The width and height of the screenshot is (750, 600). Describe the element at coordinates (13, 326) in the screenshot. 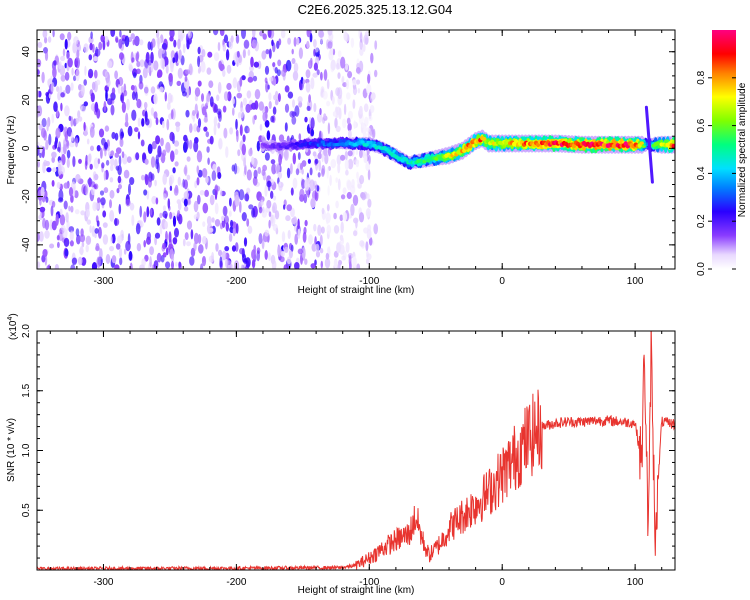

I see `y-multiplier: (x104)` at that location.